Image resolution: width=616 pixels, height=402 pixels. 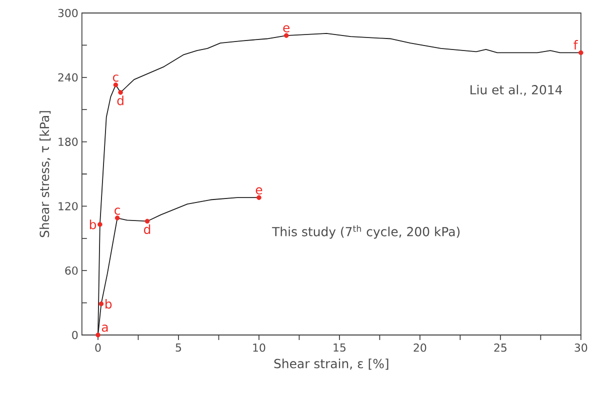 I want to click on y-tick-label: 120, so click(x=68, y=206).